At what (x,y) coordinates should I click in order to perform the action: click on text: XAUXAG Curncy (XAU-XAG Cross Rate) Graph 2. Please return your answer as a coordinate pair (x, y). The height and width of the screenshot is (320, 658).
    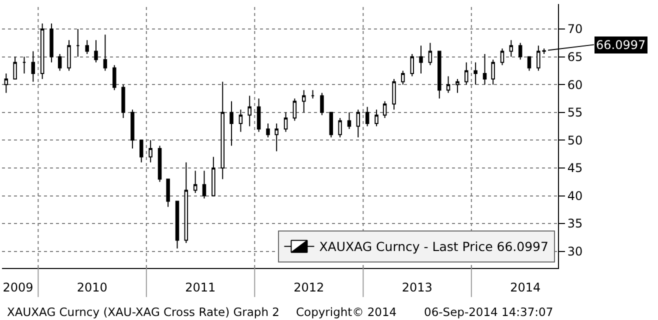
    Looking at the image, I should click on (143, 312).